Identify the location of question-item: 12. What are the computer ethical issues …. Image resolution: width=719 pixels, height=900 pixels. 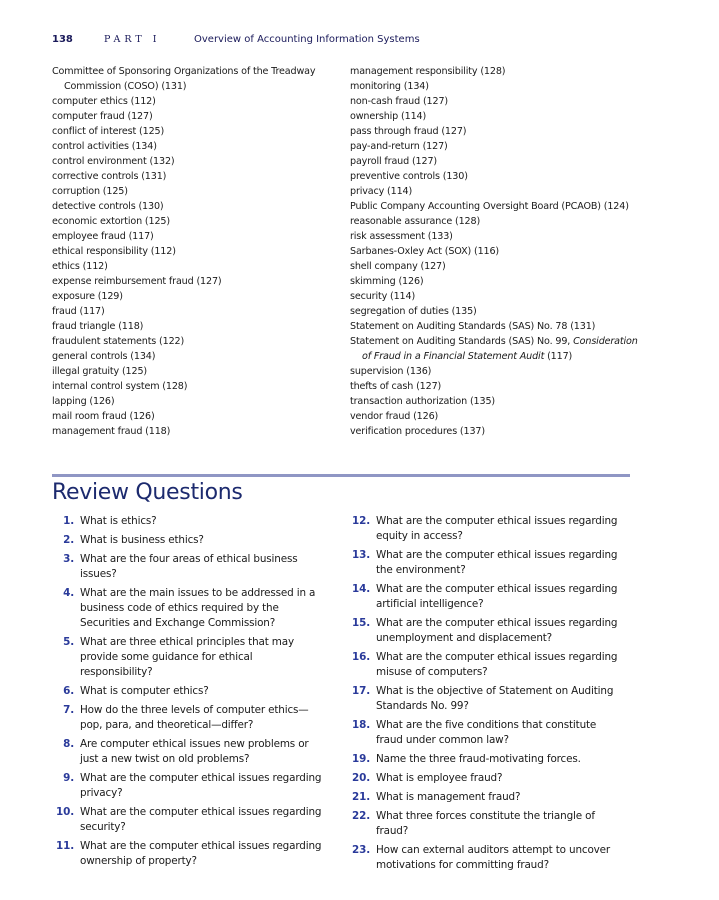
(483, 529).